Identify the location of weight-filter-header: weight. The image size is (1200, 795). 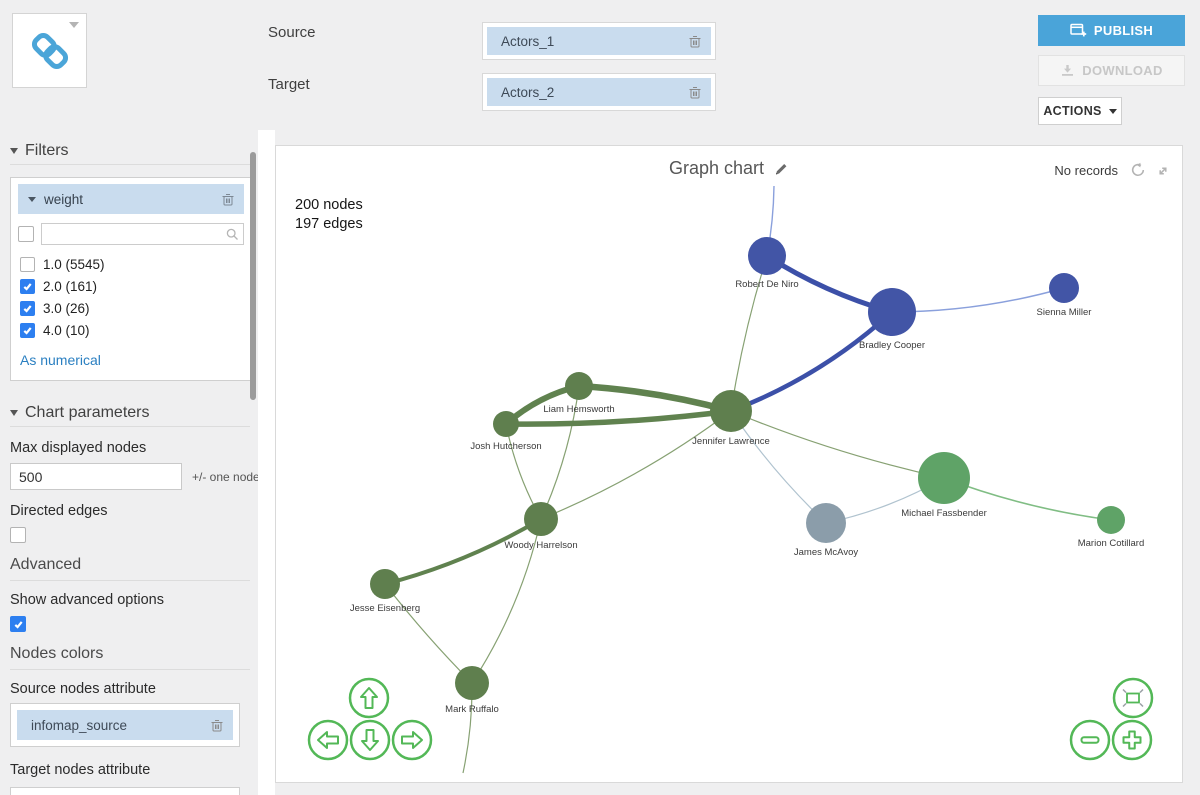
(131, 199).